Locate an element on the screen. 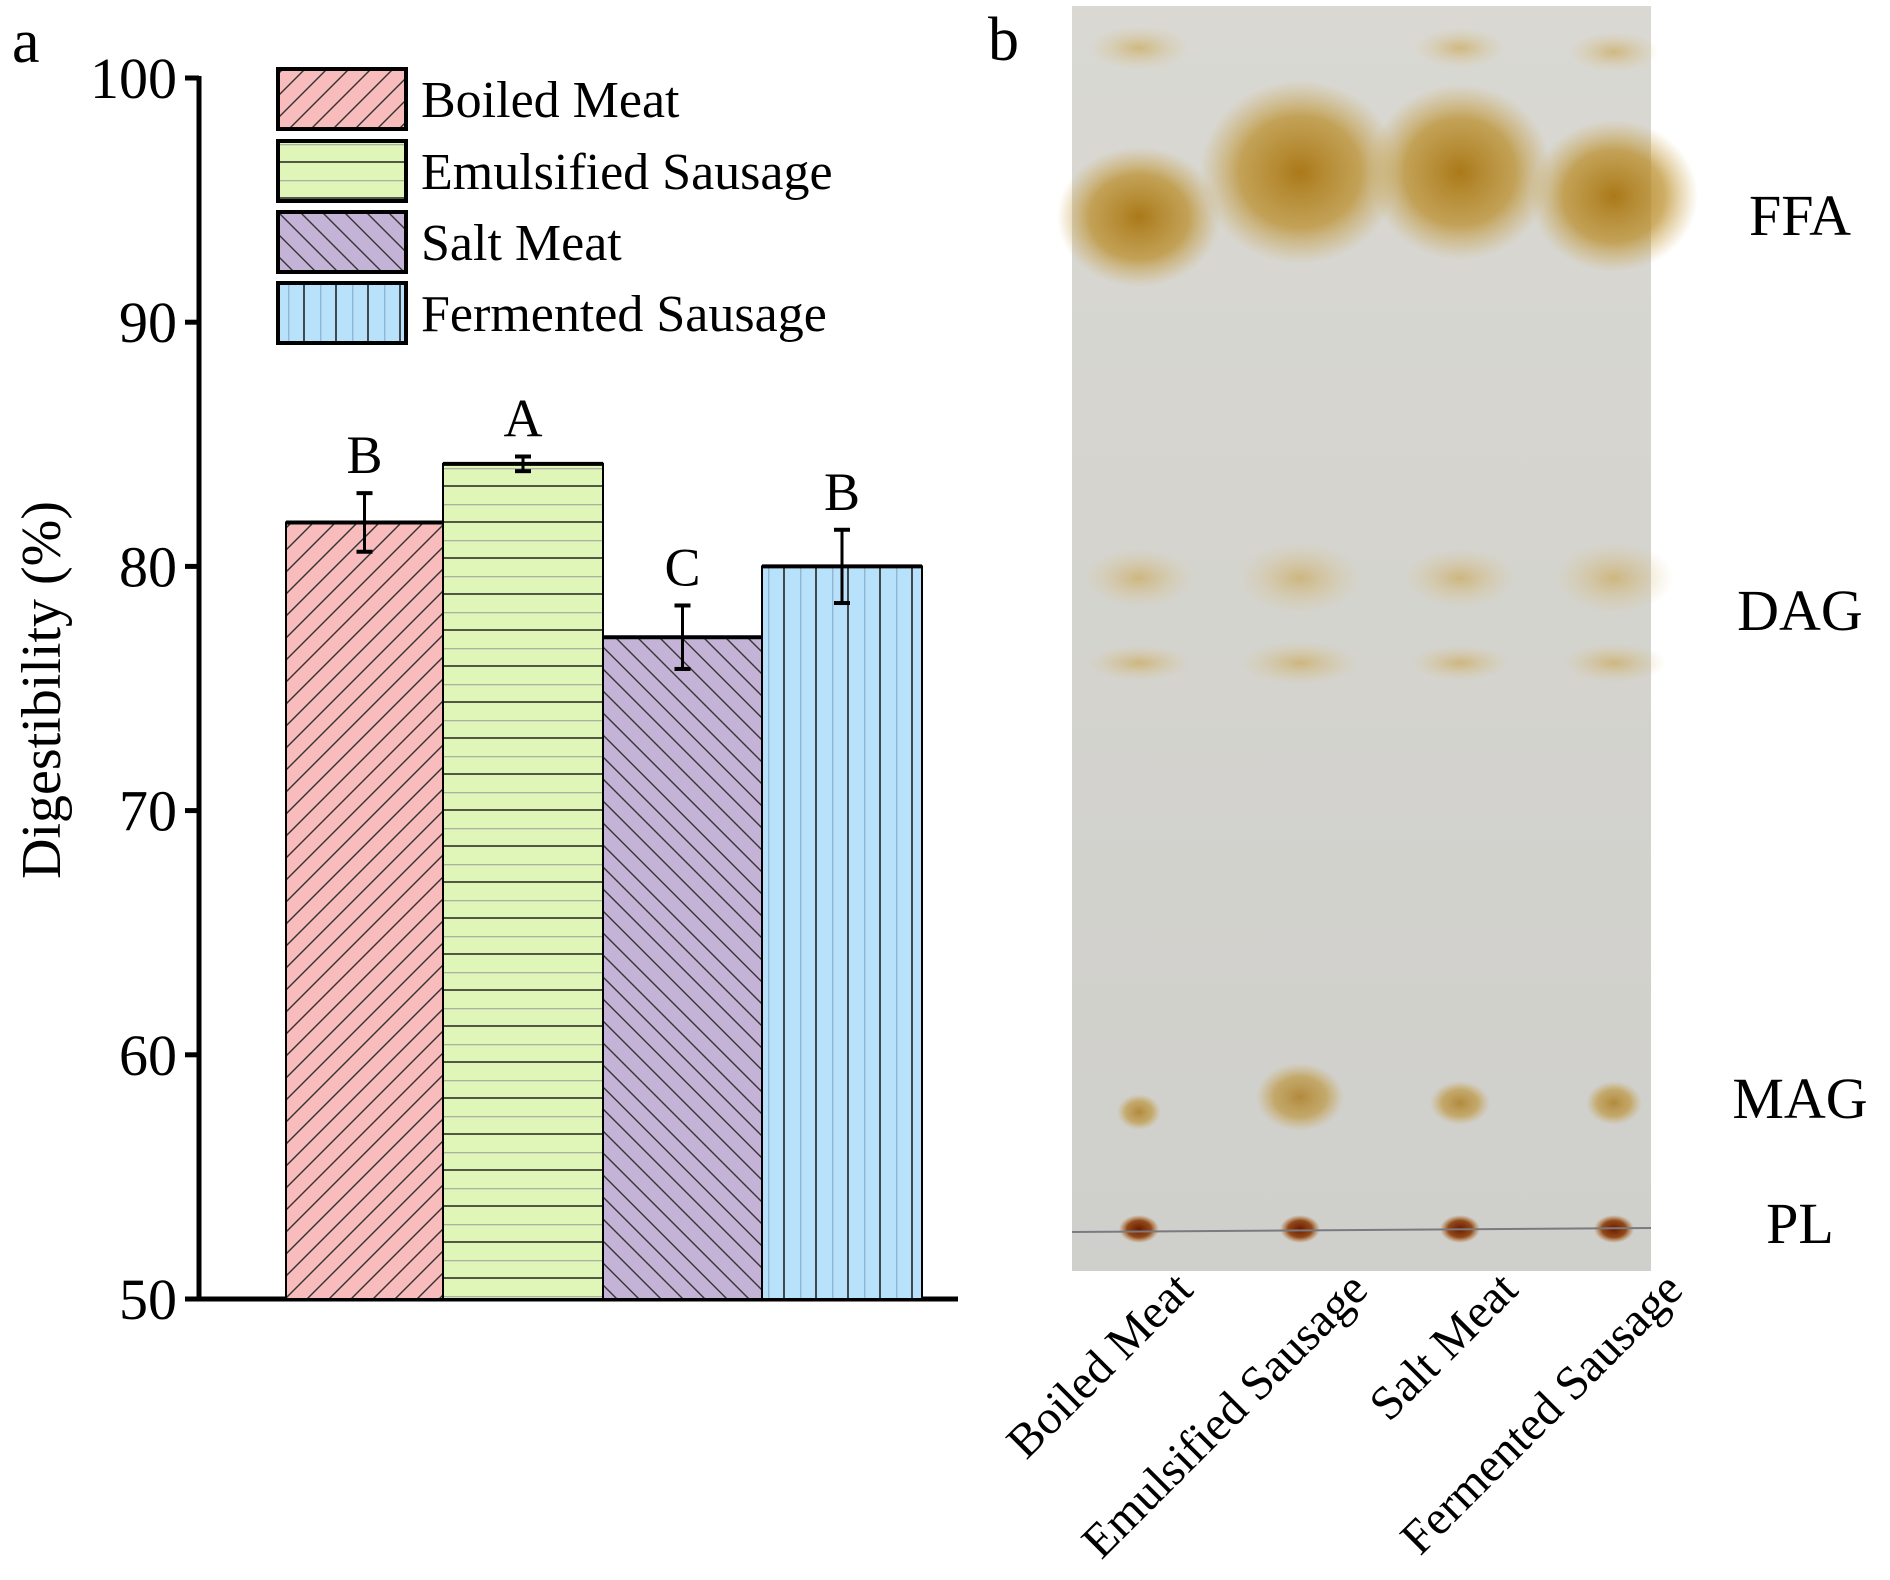 The image size is (1890, 1580). significance-letter: C is located at coordinates (682, 567).